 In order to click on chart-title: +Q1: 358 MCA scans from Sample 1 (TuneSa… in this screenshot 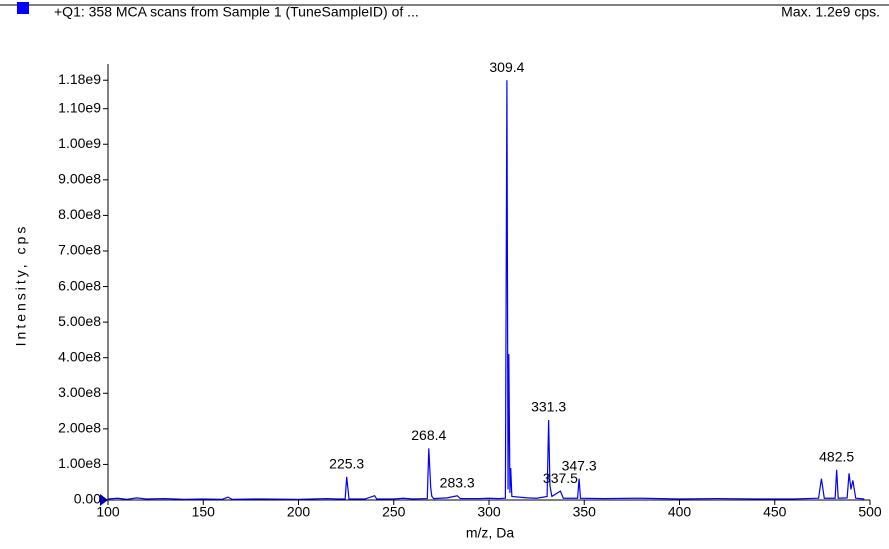, I will do `click(236, 12)`.